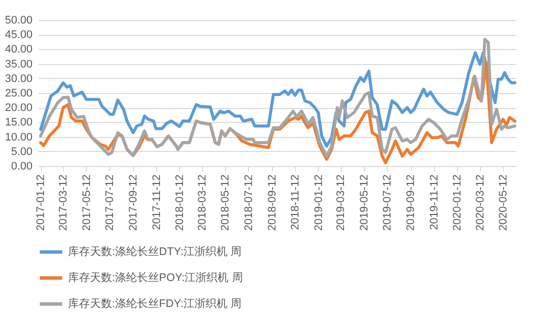 This screenshot has width=550, height=330. I want to click on x-tick-label: 2019-07-12, so click(388, 202).